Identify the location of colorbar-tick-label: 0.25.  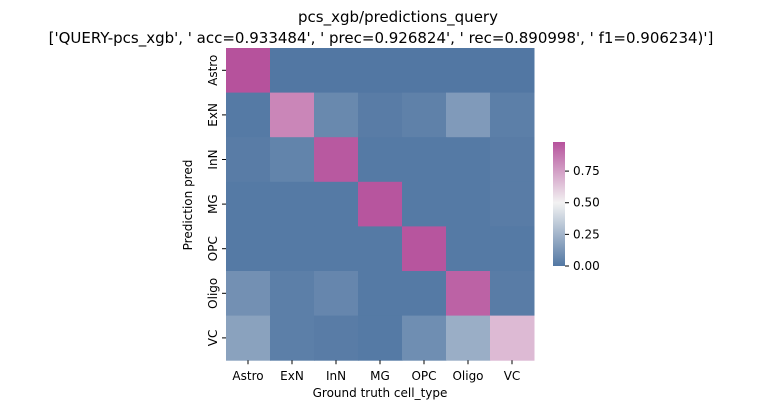
(586, 234).